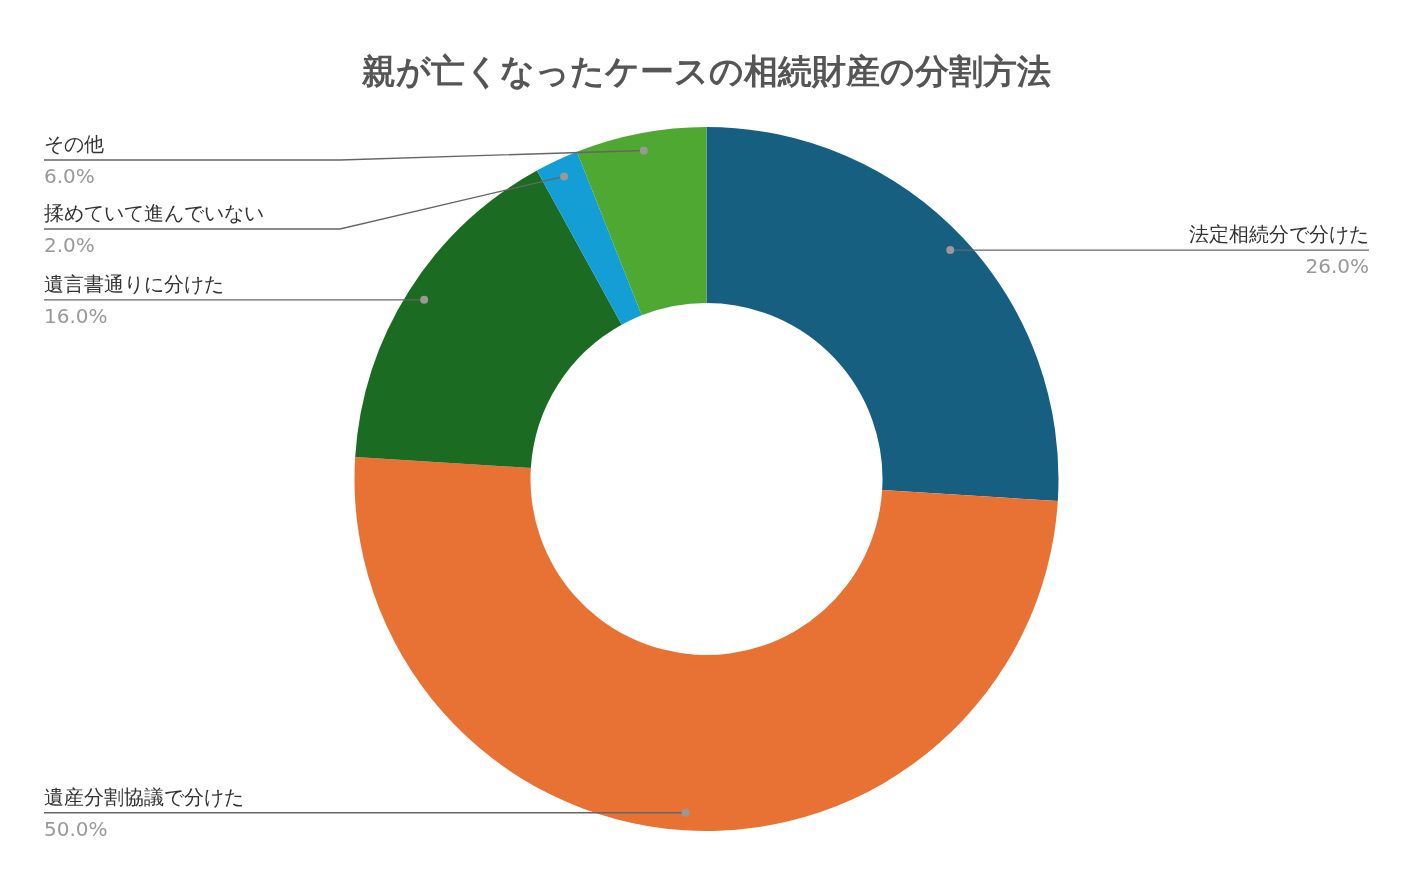 This screenshot has height=875, width=1413. I want to click on slice-label: 揉めていて進んでいない, so click(154, 213).